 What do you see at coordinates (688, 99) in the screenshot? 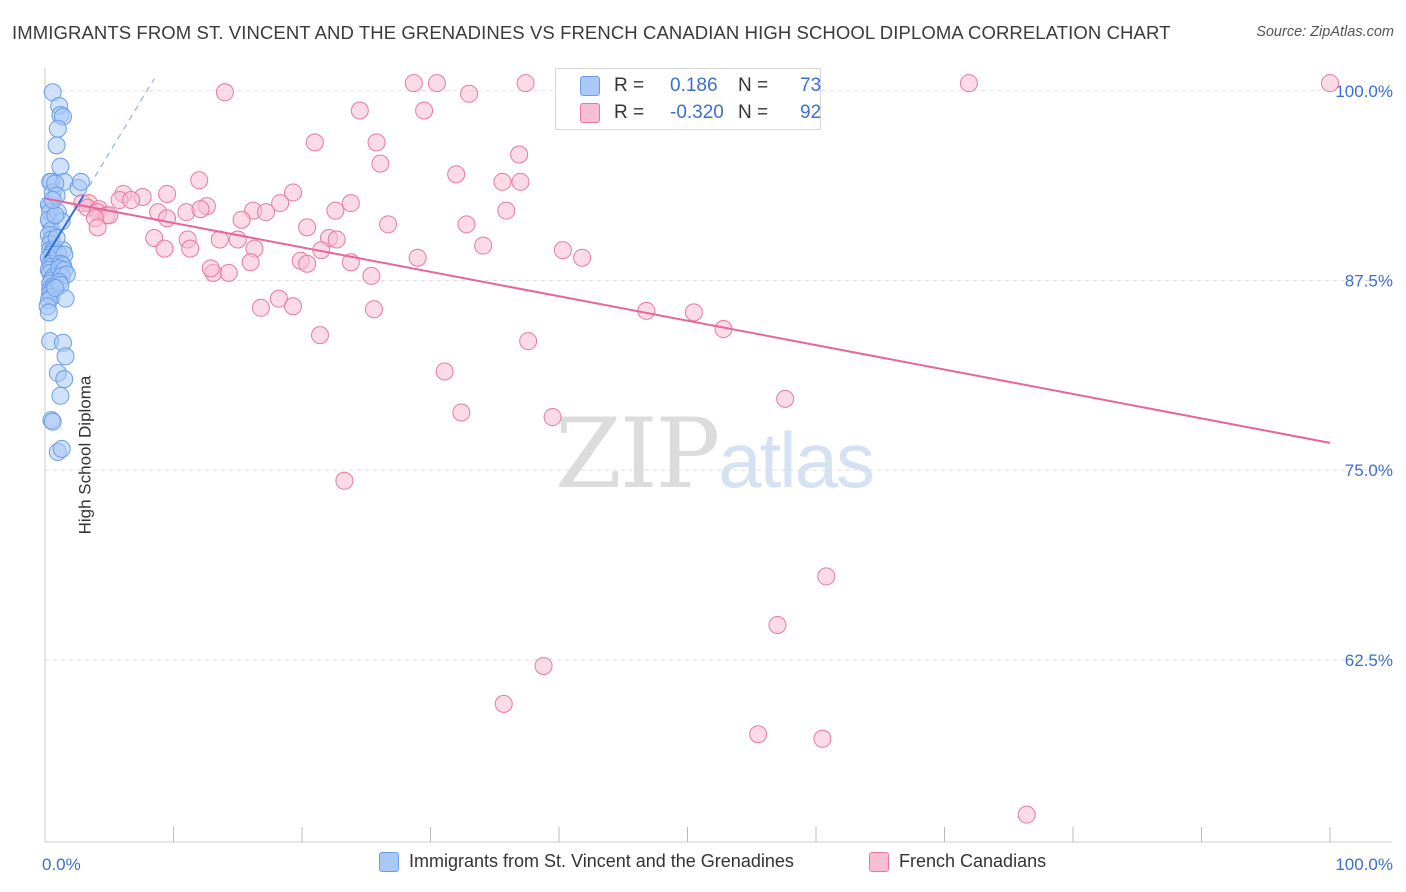
I see `stats-legend-box: R = 0.186 N = 73 R = -0.320 N = 92` at bounding box center [688, 99].